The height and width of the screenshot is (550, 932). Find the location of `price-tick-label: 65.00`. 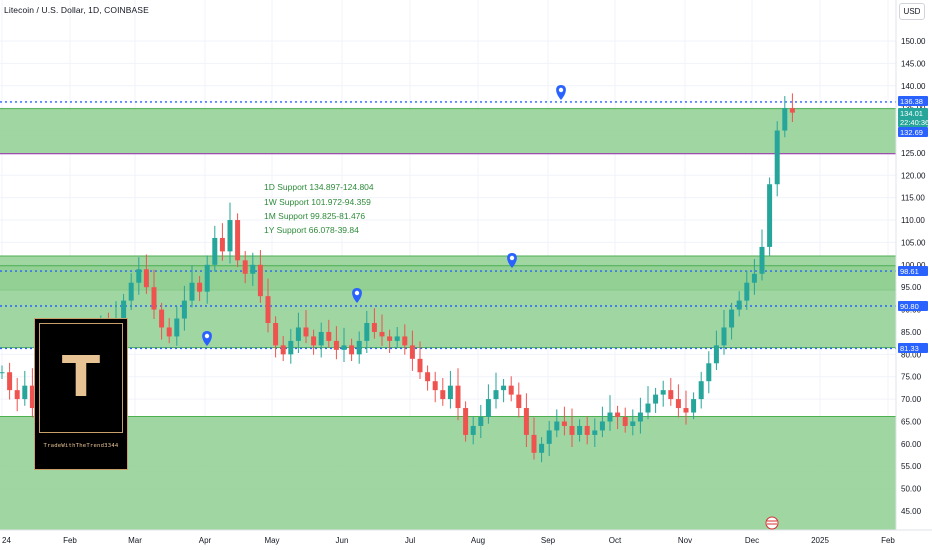

price-tick-label: 65.00 is located at coordinates (911, 421).